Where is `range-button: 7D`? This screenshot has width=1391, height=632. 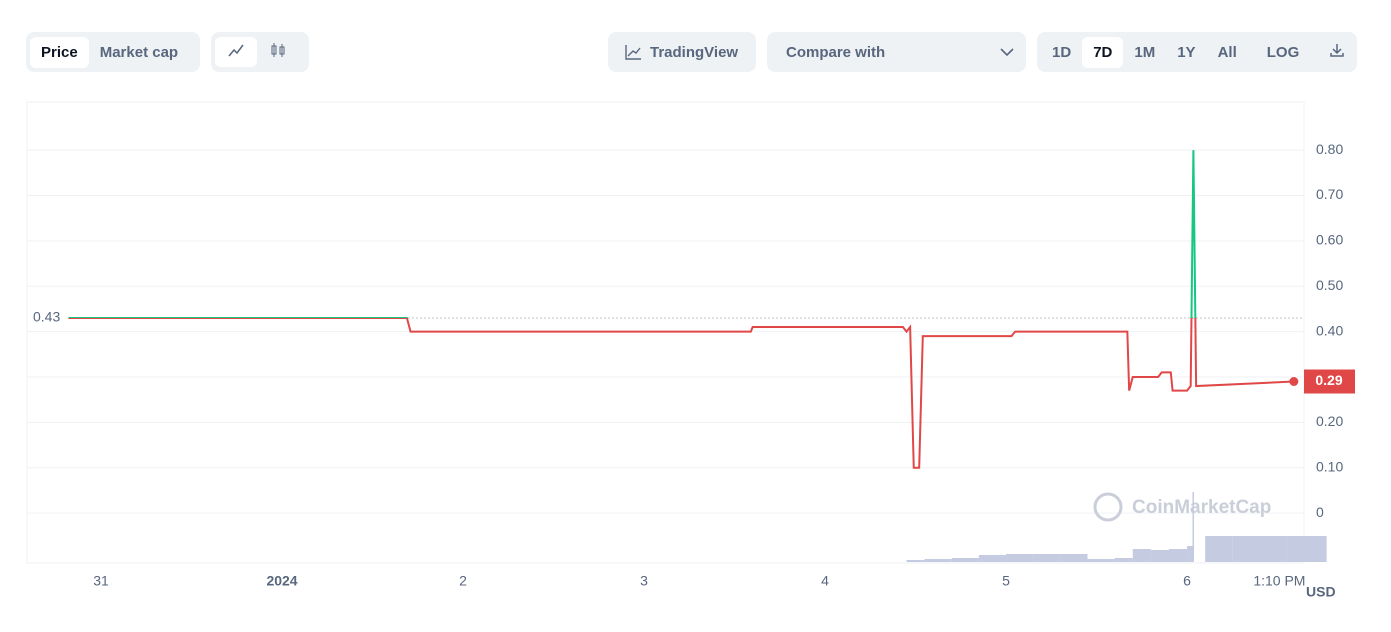
range-button: 7D is located at coordinates (1103, 52).